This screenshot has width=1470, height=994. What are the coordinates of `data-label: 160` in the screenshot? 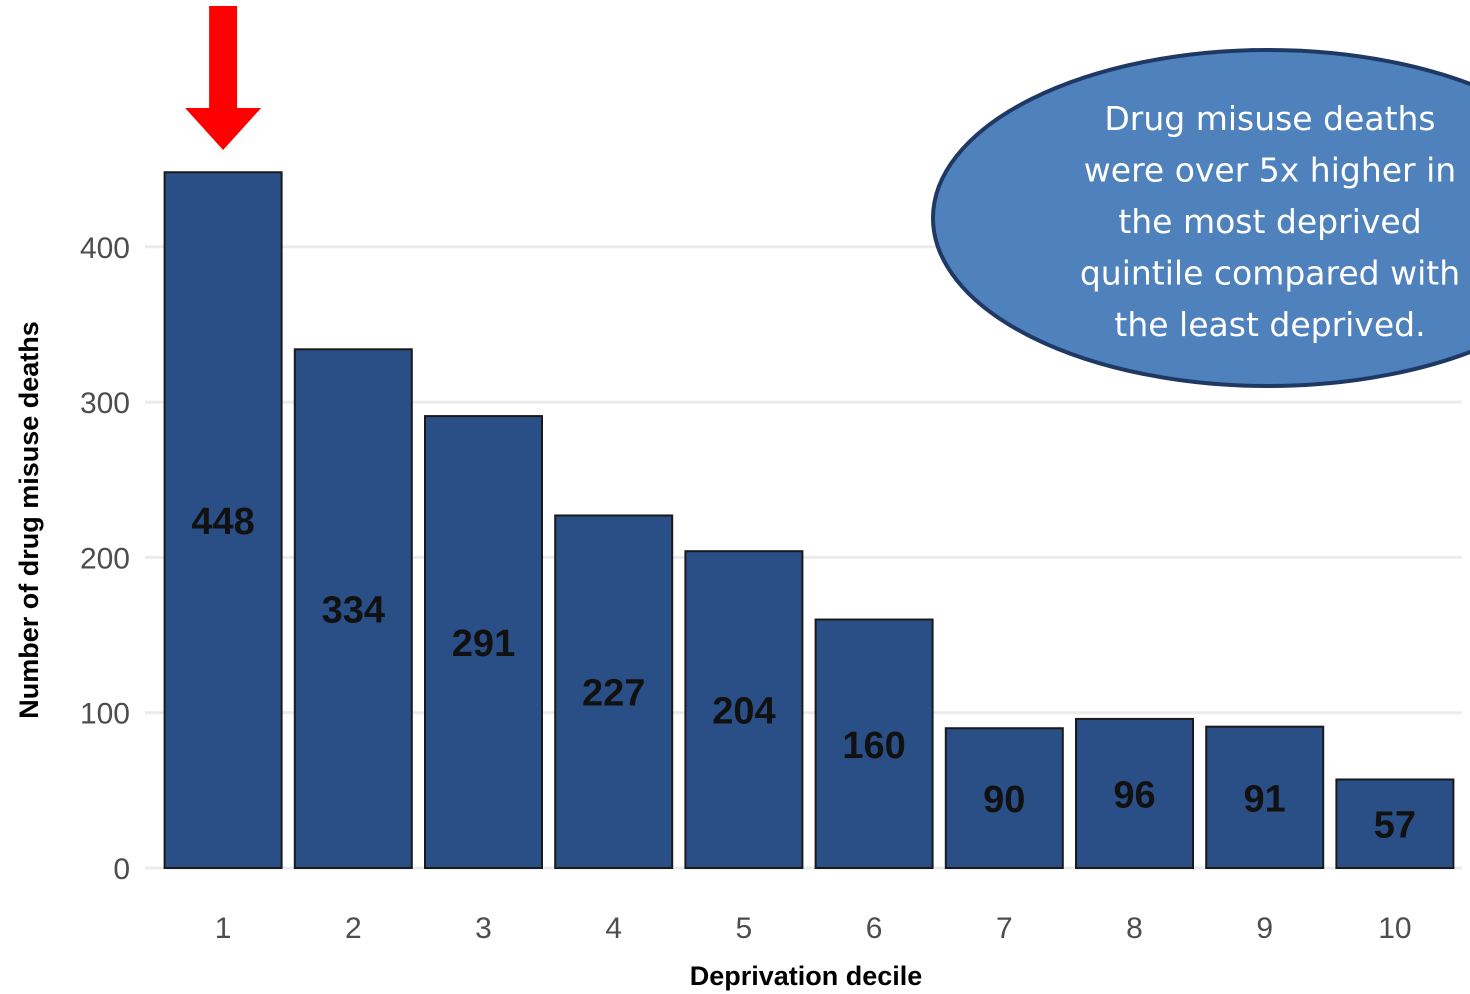 It's located at (873, 746).